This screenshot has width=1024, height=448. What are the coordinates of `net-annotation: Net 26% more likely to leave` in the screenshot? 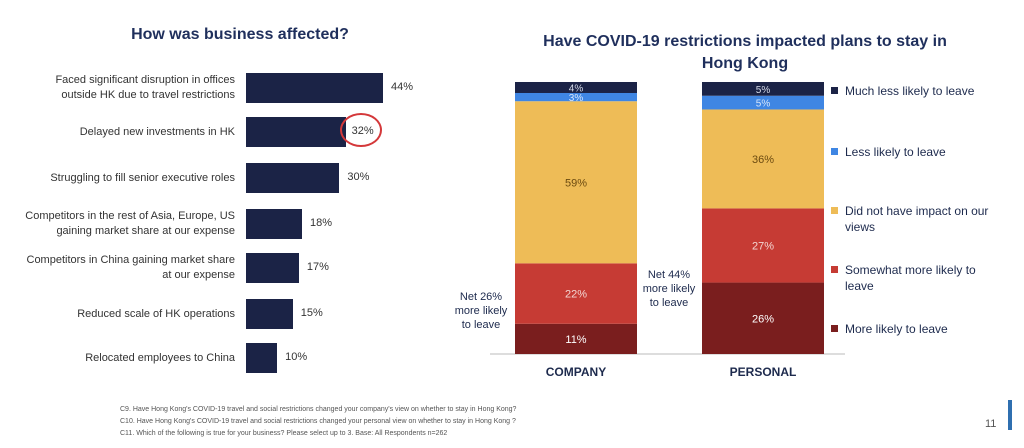 It's located at (481, 311).